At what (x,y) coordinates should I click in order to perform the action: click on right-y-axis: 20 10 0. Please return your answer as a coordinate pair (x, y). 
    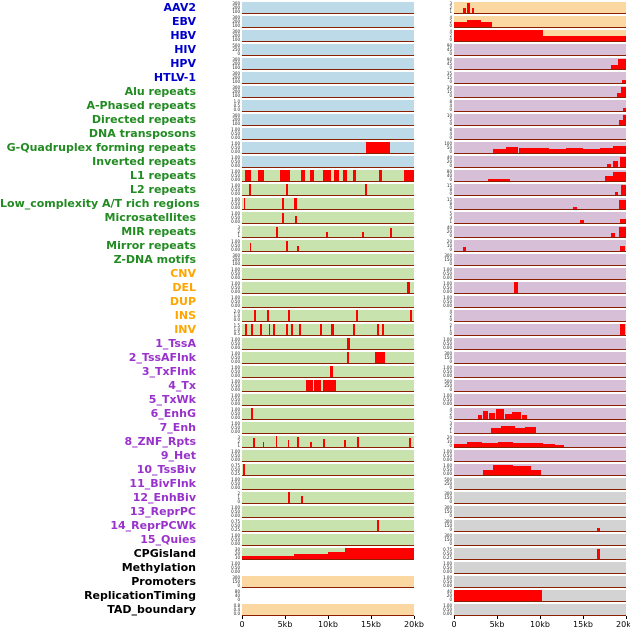
    Looking at the image, I should click on (434, 442).